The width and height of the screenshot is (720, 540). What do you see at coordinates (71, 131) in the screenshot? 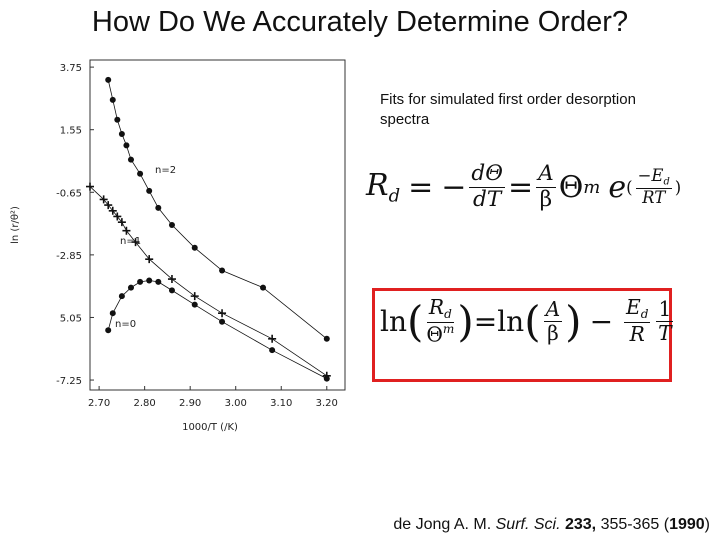
I see `y-tick-label: 1.55` at bounding box center [71, 131].